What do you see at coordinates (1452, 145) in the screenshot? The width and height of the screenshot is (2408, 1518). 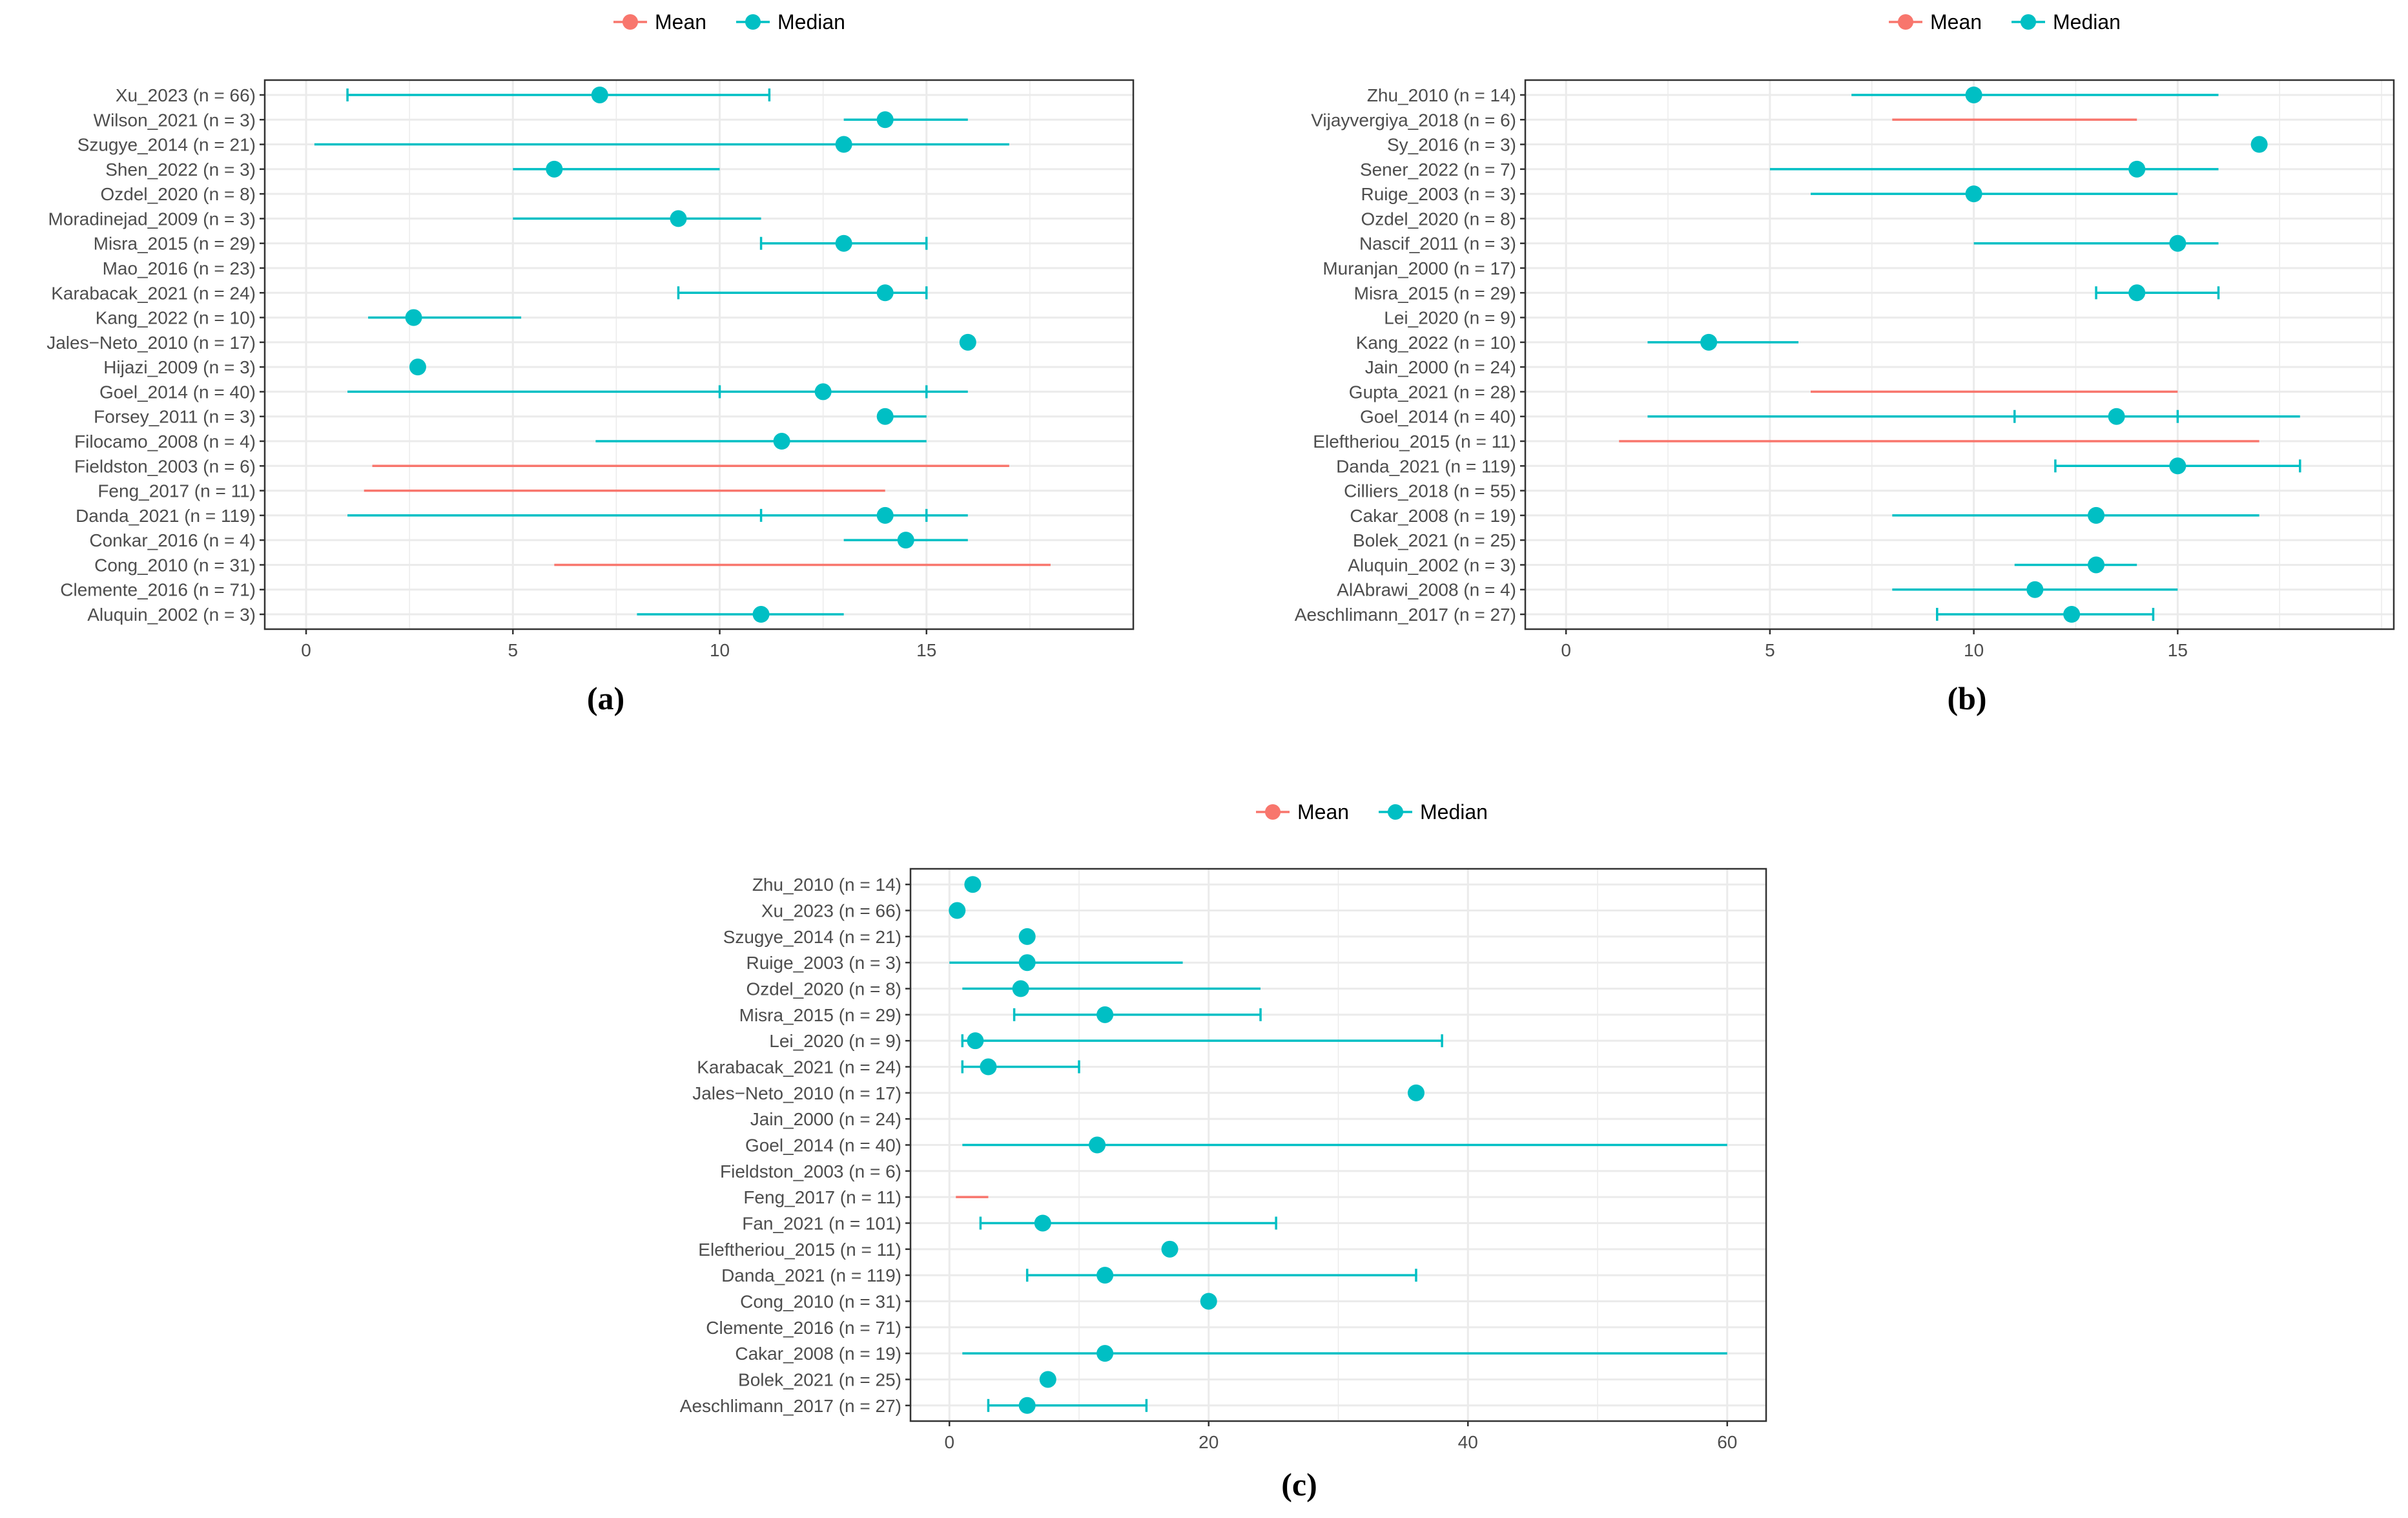 I see `study-label: Sy_2016 (n = 3)` at bounding box center [1452, 145].